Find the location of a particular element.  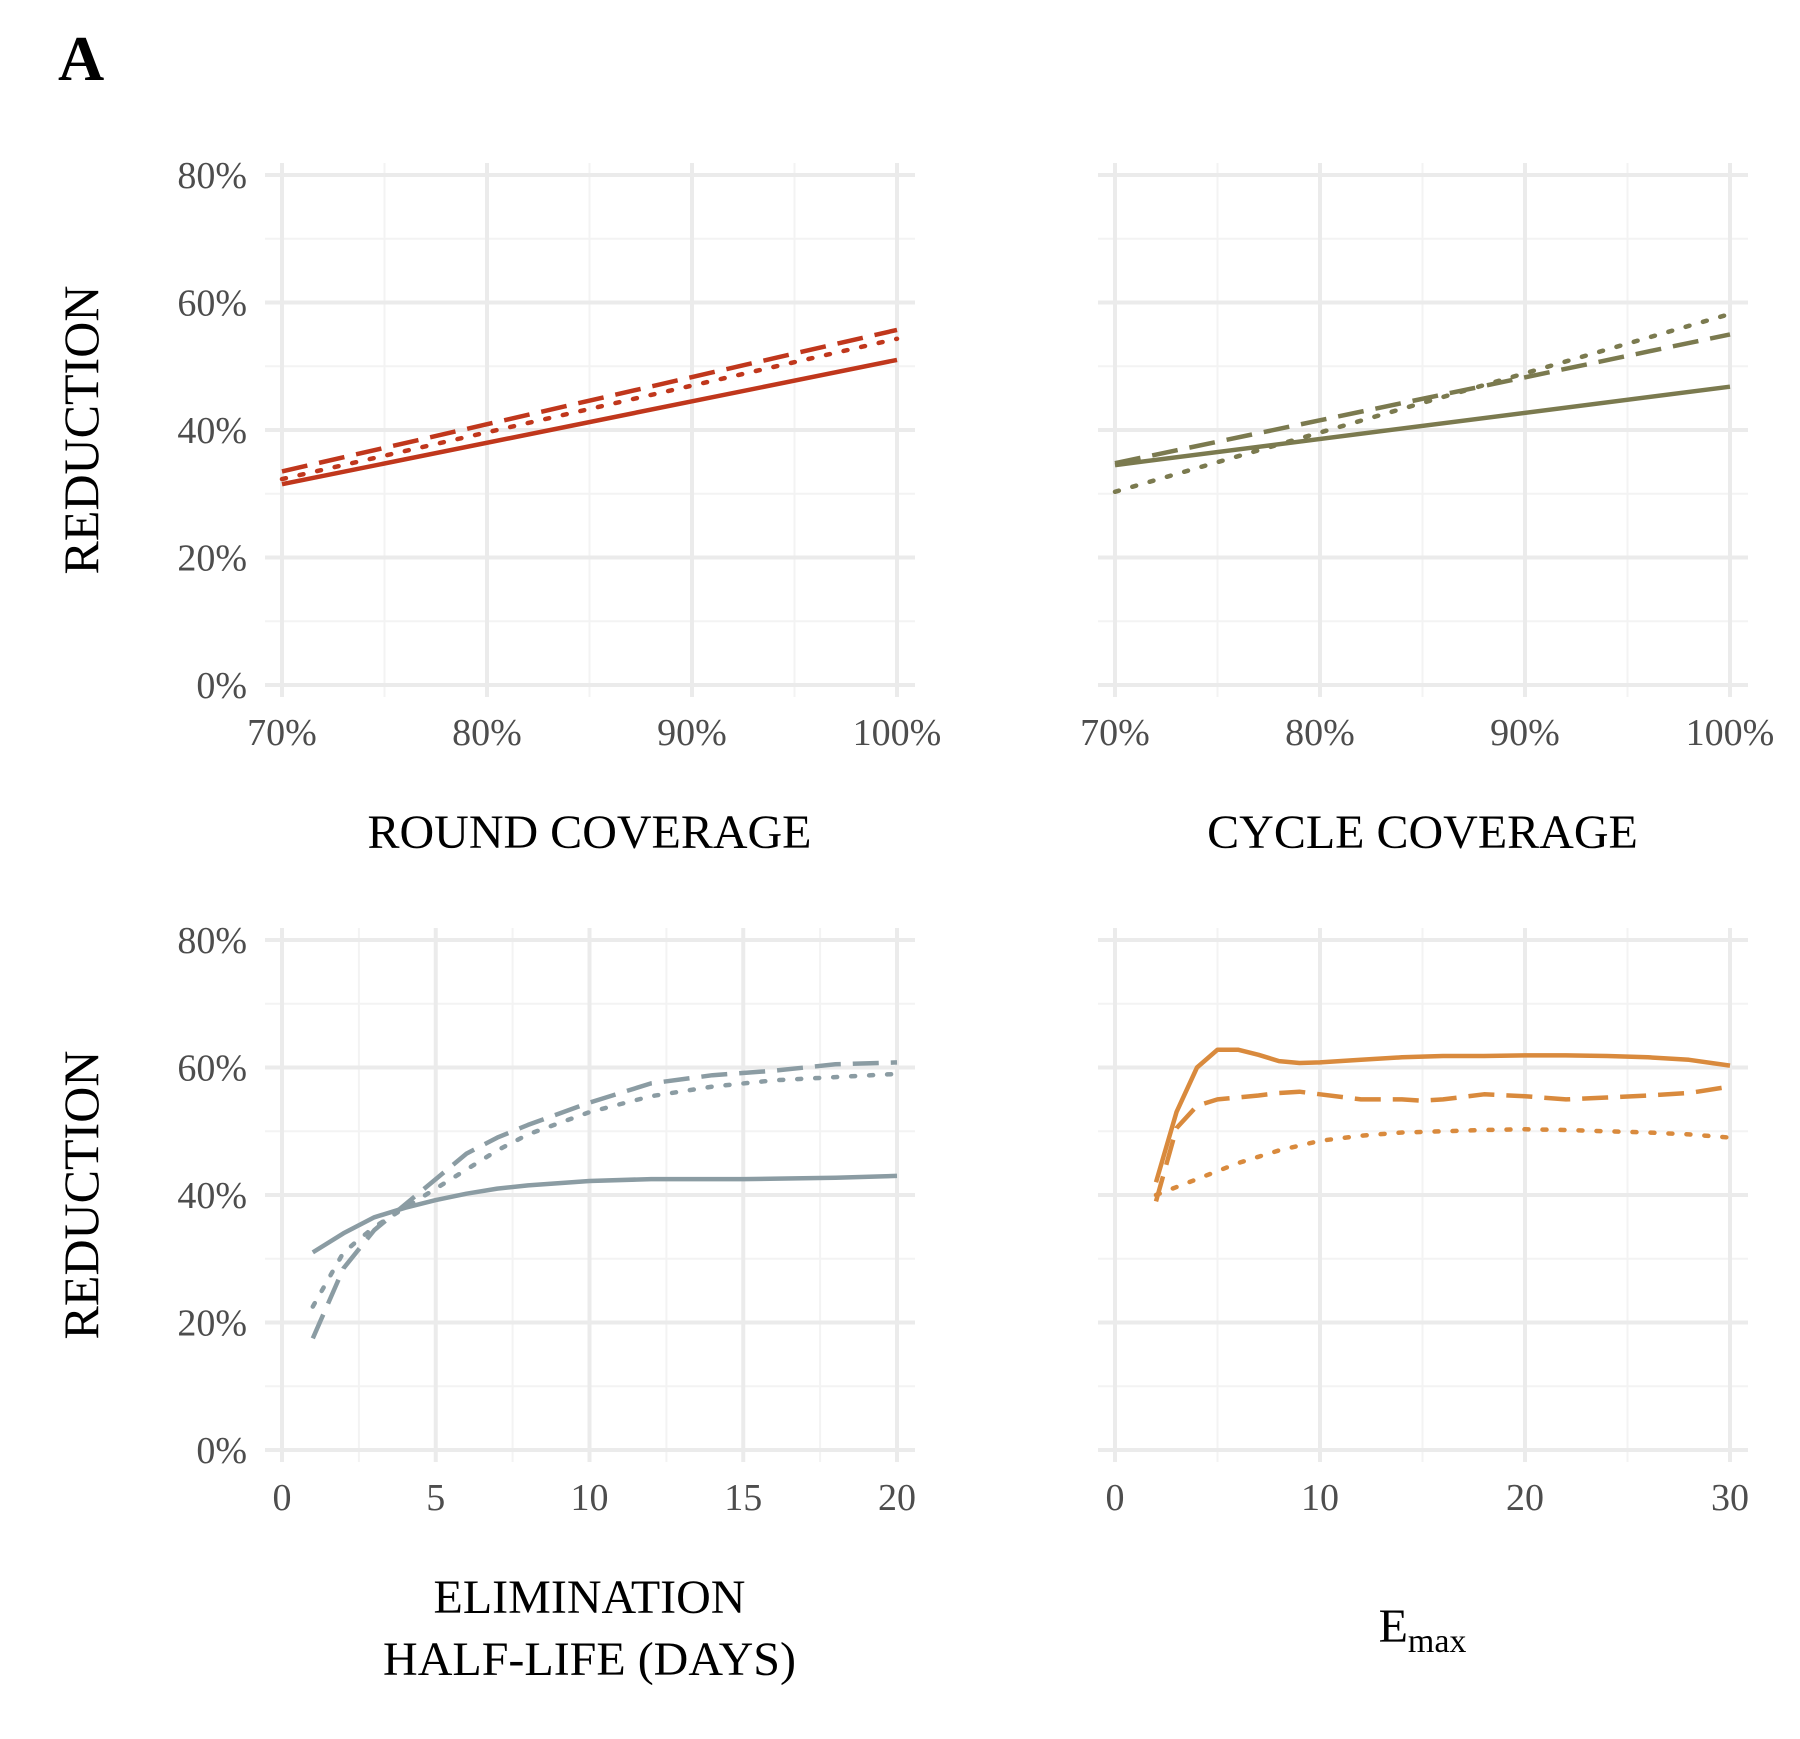

x-axis-title: HALF-LIFE (DAYS) is located at coordinates (589, 1659).